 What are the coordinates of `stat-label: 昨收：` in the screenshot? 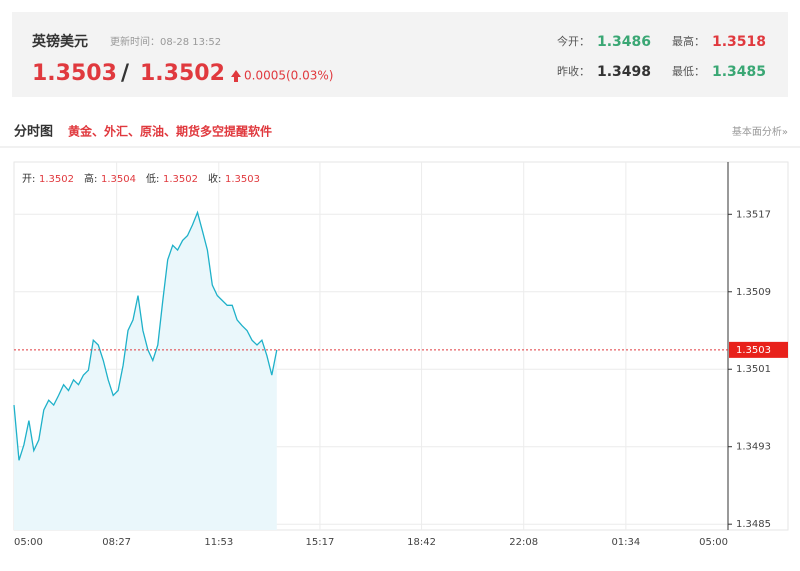 It's located at (573, 71).